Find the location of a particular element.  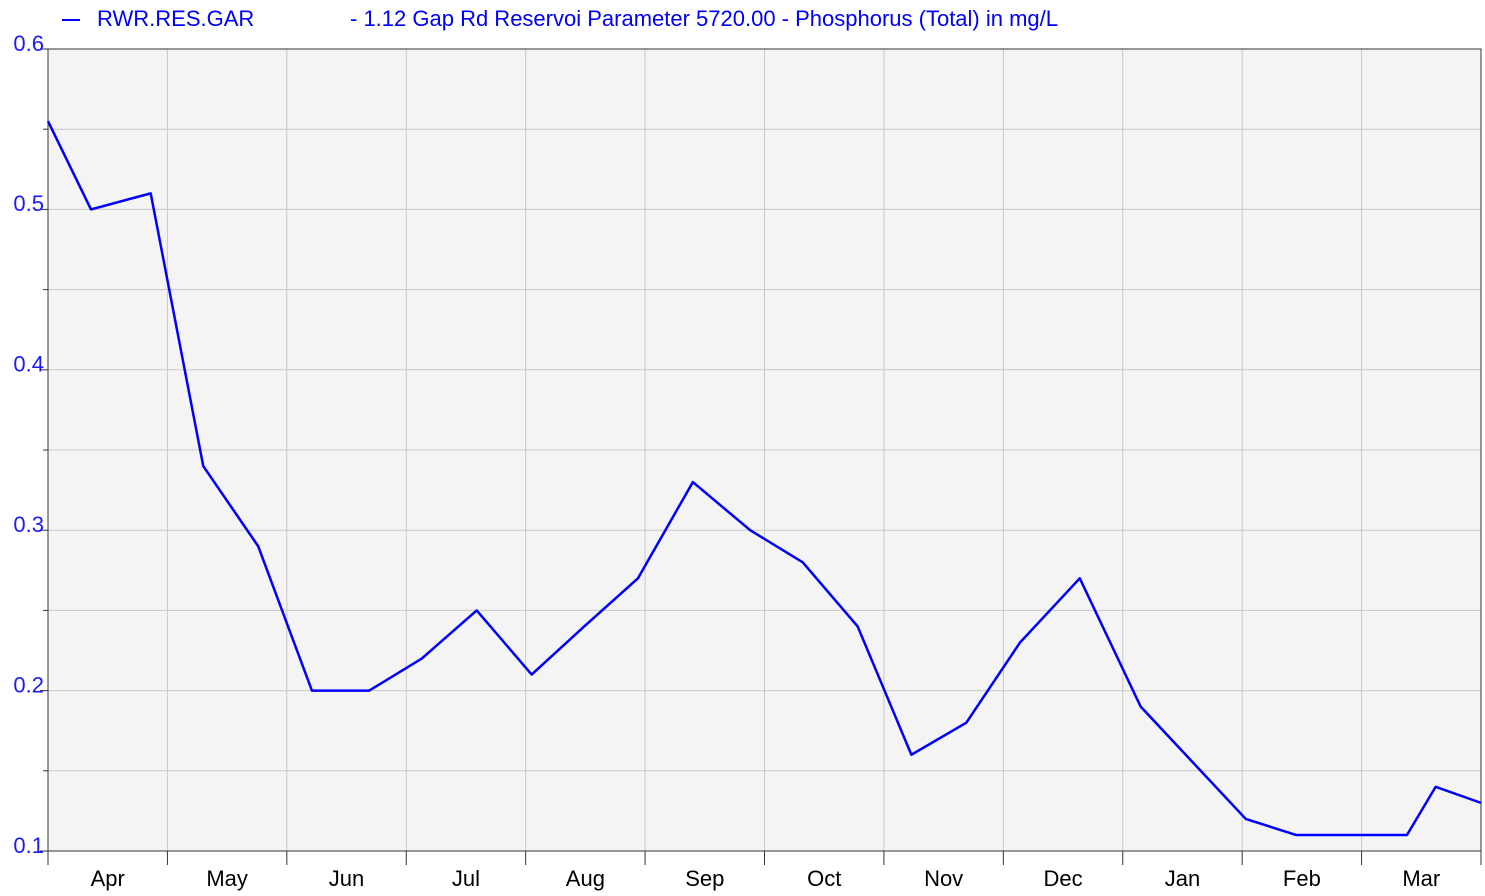

y-tick-label: 0.5 is located at coordinates (28, 203).